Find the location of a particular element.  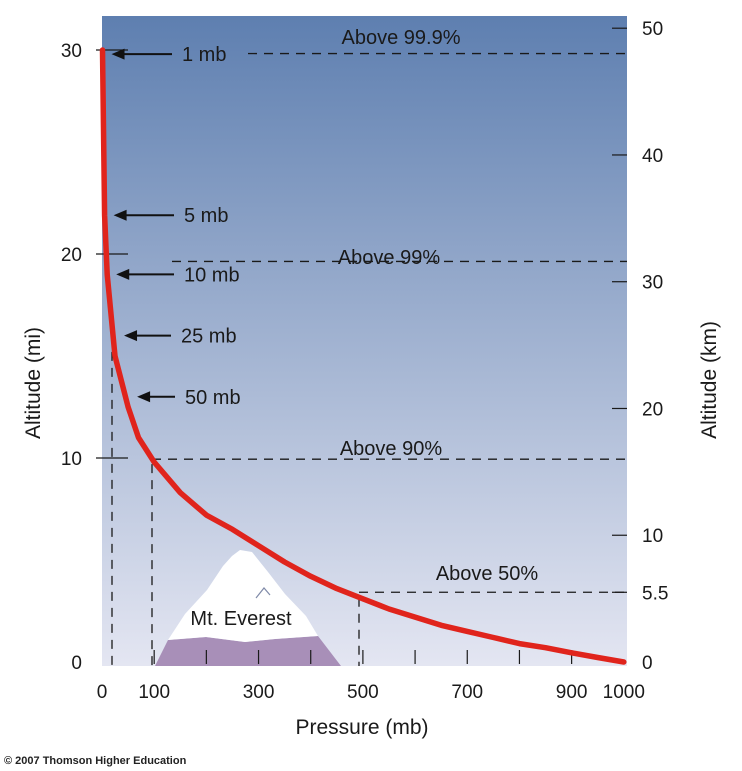

y2-tick-label: 50 is located at coordinates (652, 29).